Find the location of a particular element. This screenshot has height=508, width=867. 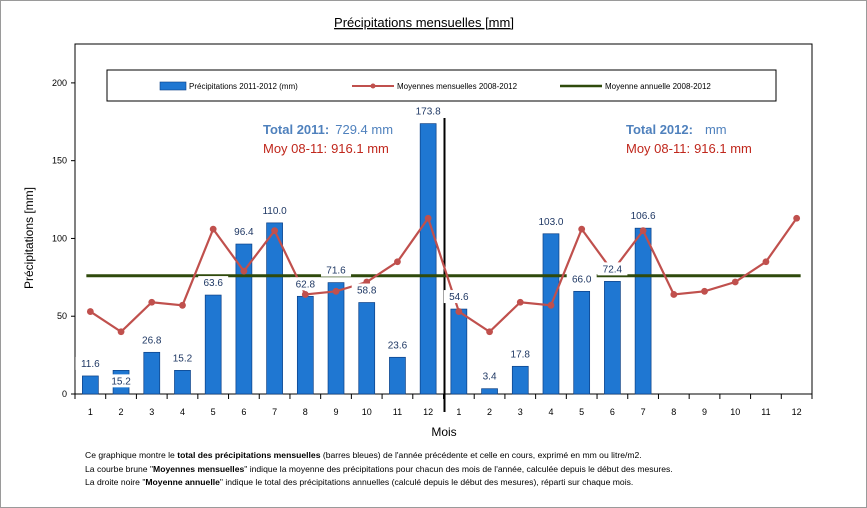

moy-2012: Moy 08-11: 916.1 mm is located at coordinates (689, 148).